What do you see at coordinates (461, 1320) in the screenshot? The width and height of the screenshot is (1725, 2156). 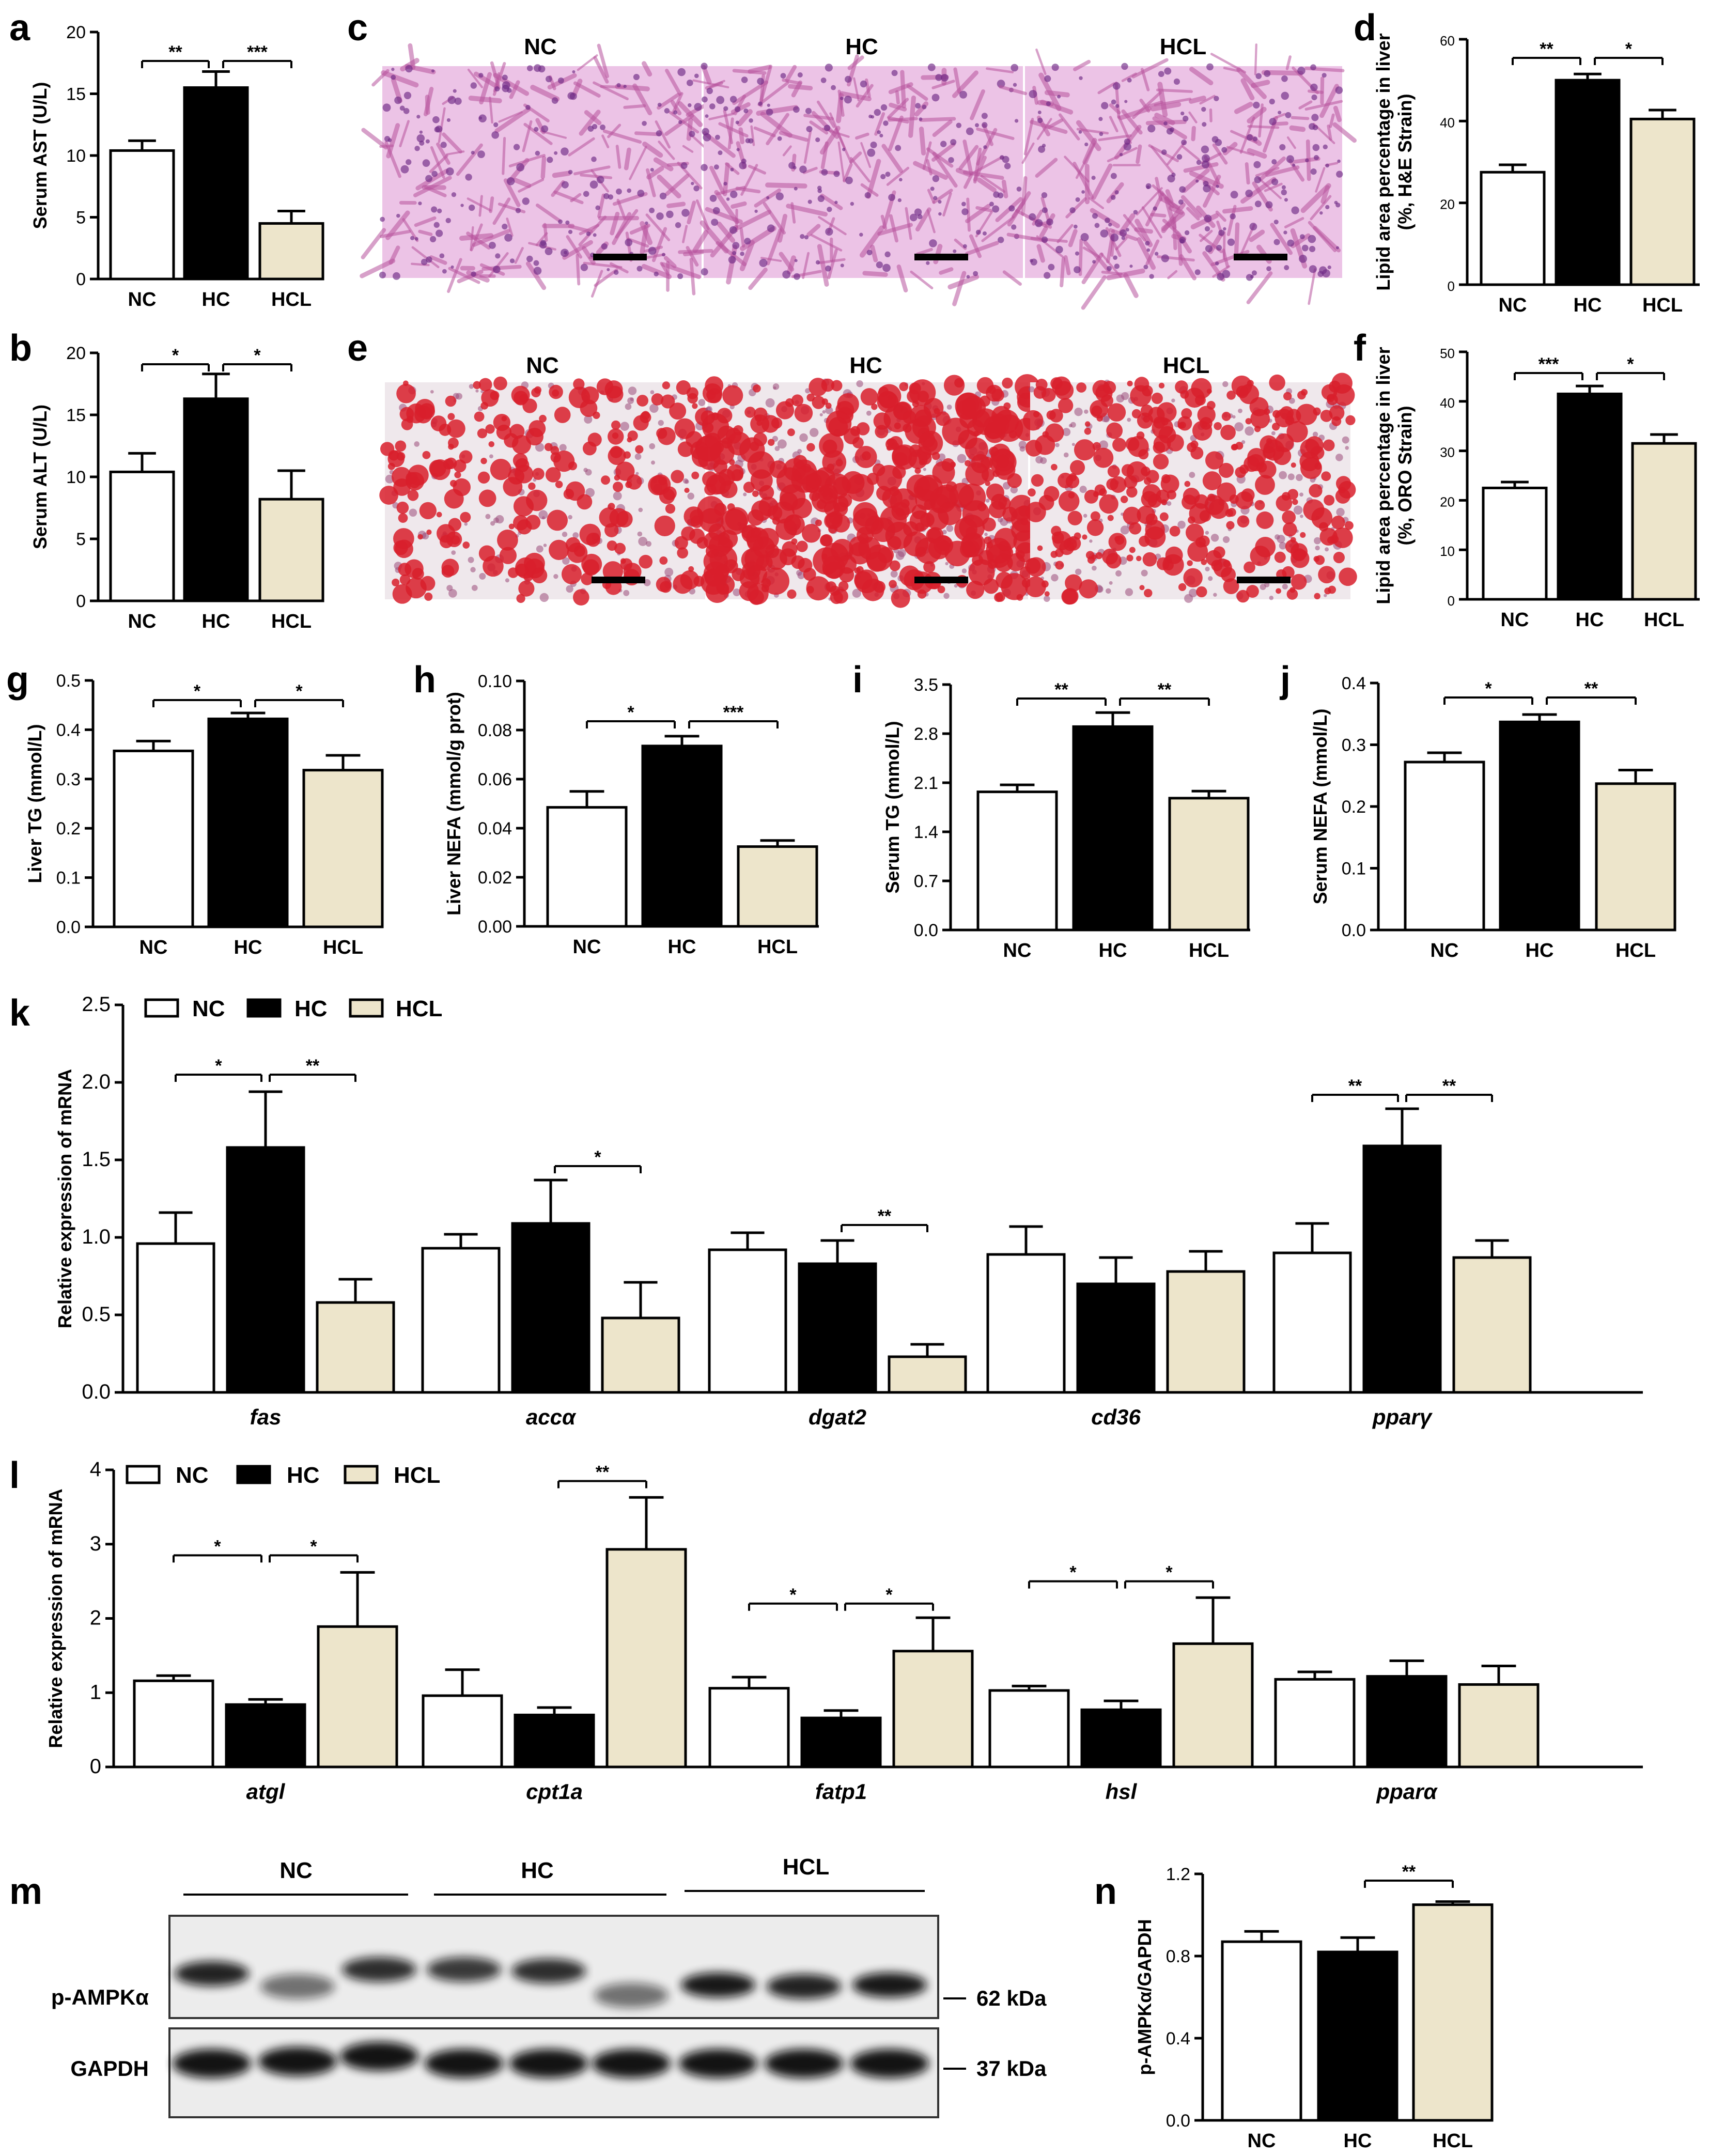 I see `bar-accα-nc` at bounding box center [461, 1320].